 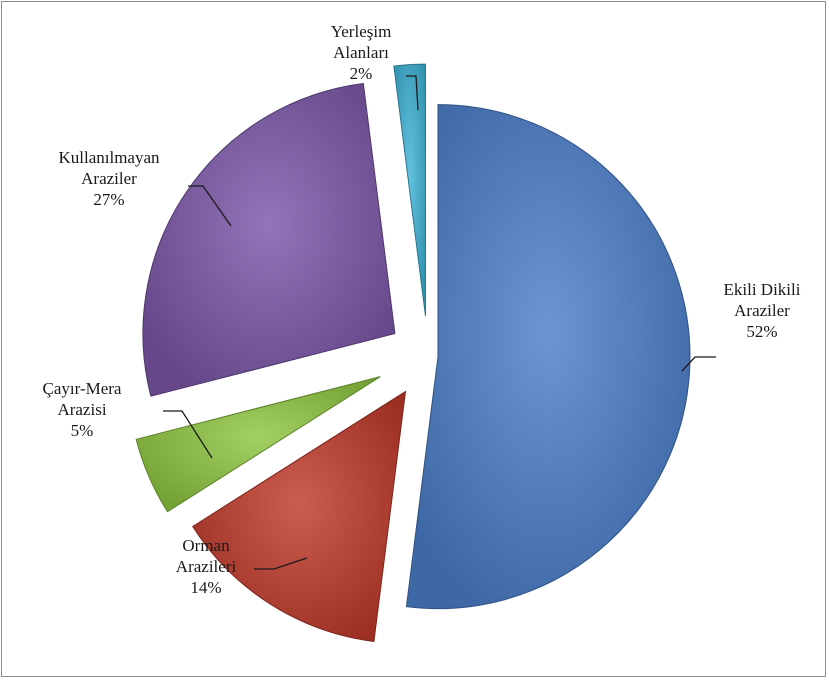 I want to click on slice-label-line: Arazisi, so click(x=81, y=409).